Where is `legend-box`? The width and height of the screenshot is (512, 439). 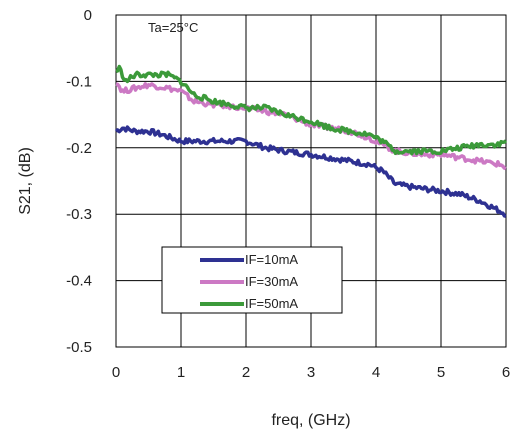
legend-box is located at coordinates (252, 280).